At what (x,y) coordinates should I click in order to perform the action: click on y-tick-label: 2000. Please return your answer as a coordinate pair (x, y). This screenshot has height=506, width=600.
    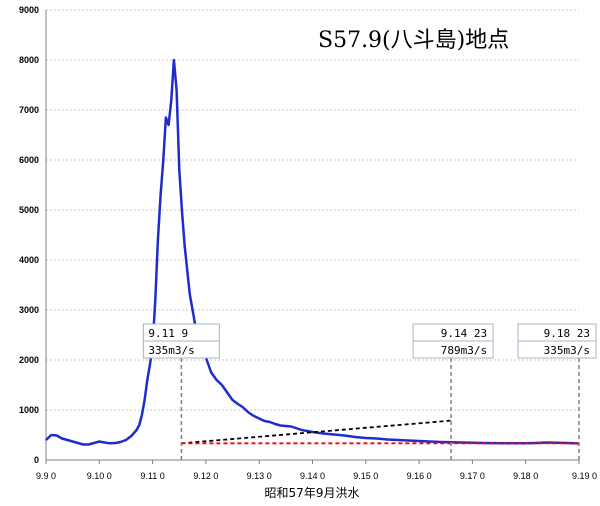
    Looking at the image, I should click on (29, 360).